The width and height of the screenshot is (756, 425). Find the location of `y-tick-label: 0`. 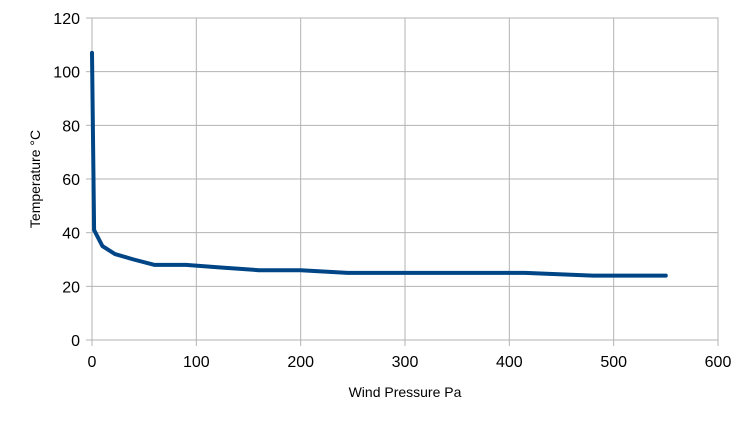

y-tick-label: 0 is located at coordinates (75, 341).